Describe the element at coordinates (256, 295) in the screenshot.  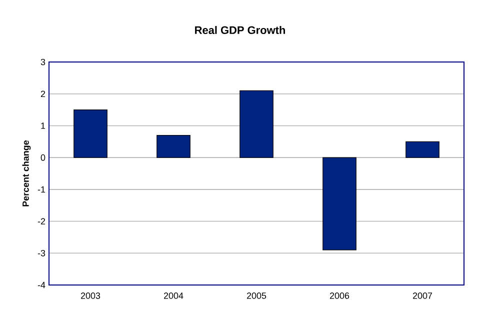
I see `x-tick-label: 2005` at that location.